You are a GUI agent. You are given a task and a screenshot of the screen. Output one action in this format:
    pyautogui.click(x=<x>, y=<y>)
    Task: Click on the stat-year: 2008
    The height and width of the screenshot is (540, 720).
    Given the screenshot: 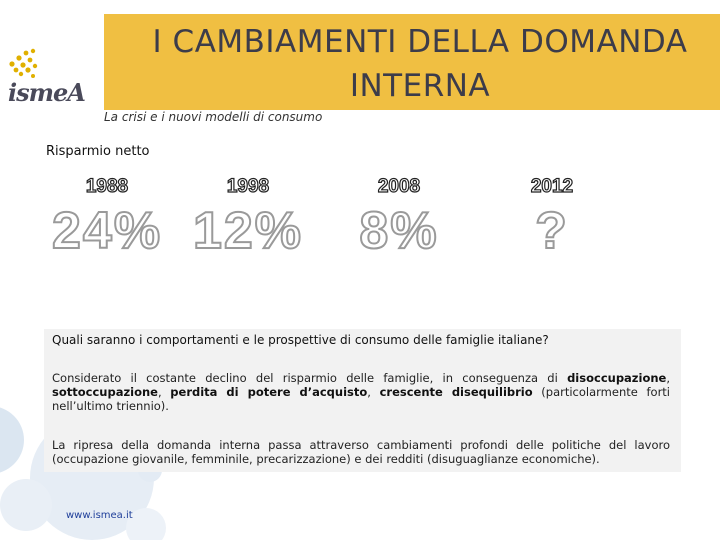 What is the action you would take?
    pyautogui.click(x=399, y=186)
    